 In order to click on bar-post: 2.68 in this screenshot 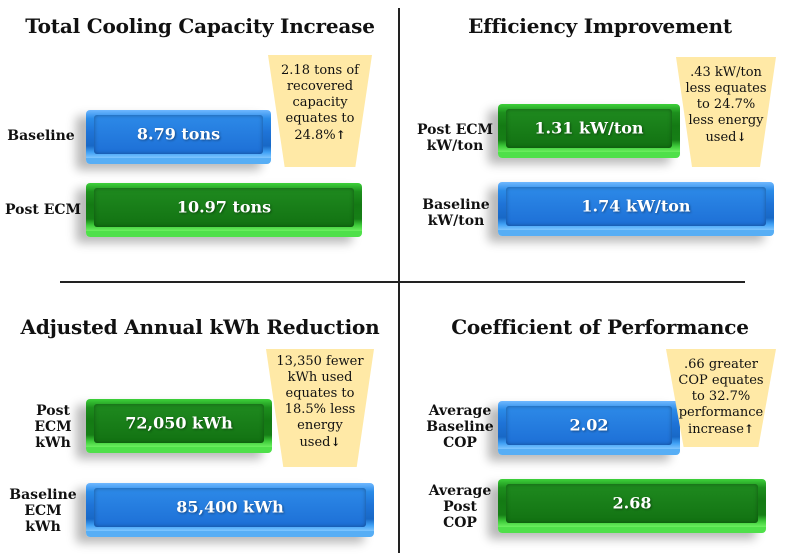, I will do `click(632, 506)`.